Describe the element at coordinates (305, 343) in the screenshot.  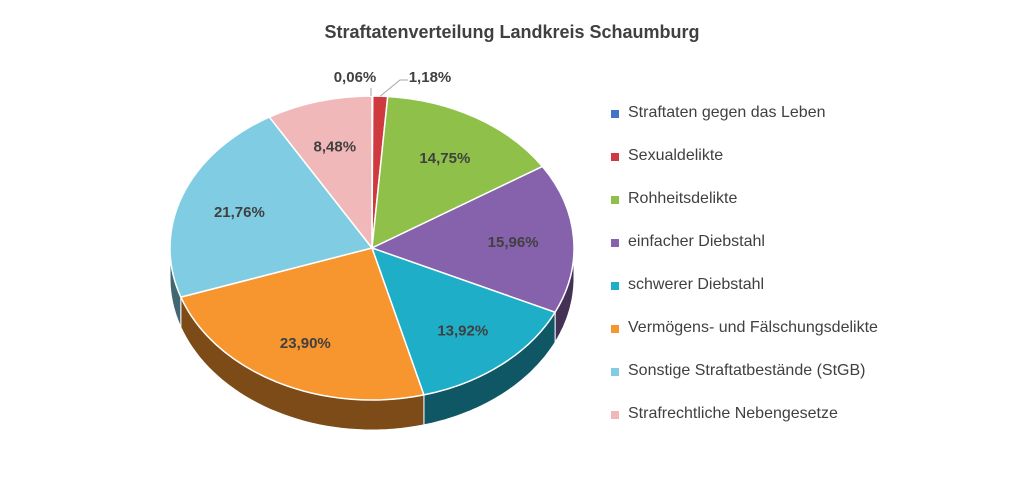
I see `data-label: 23,90%` at that location.